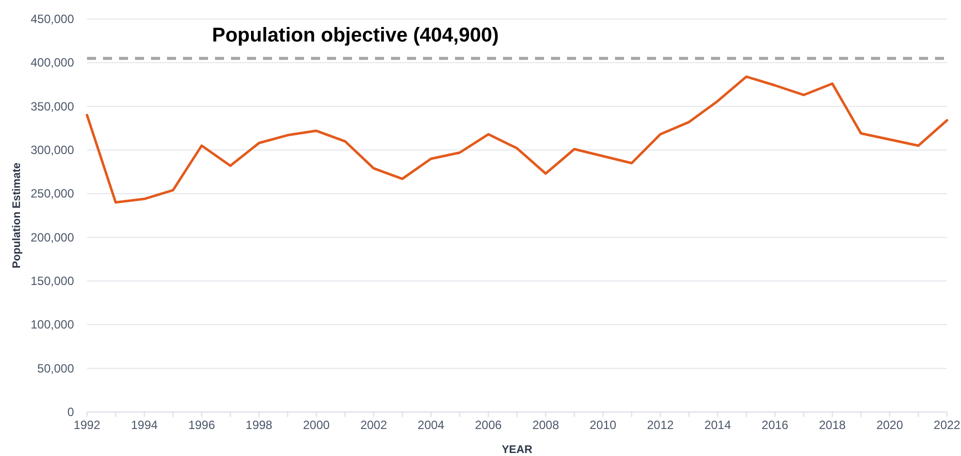 This screenshot has height=456, width=961. What do you see at coordinates (316, 425) in the screenshot?
I see `x-tick-label: 2000` at bounding box center [316, 425].